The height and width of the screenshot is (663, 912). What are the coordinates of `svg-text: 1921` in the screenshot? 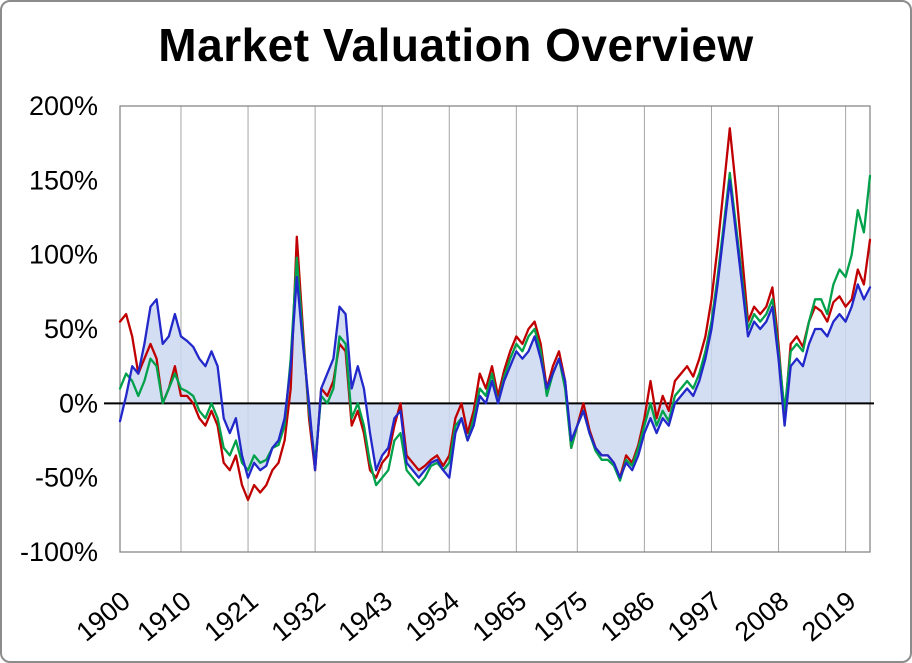 It's located at (231, 617).